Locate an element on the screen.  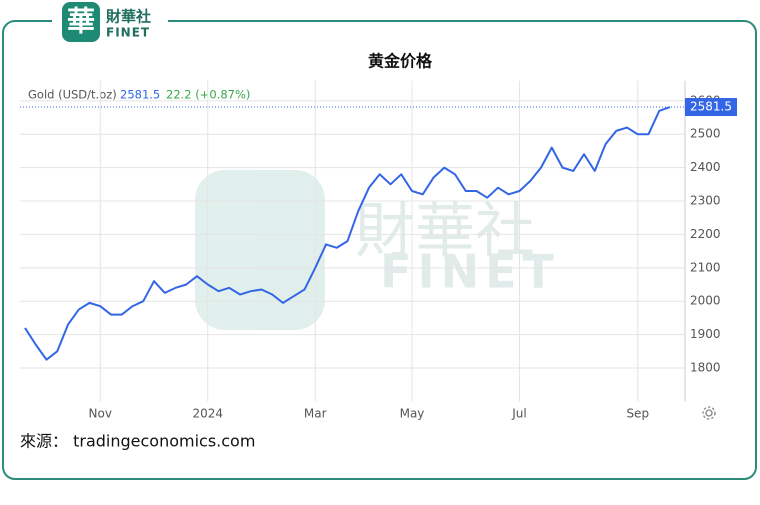
chart-title: 黄金价格 is located at coordinates (400, 61).